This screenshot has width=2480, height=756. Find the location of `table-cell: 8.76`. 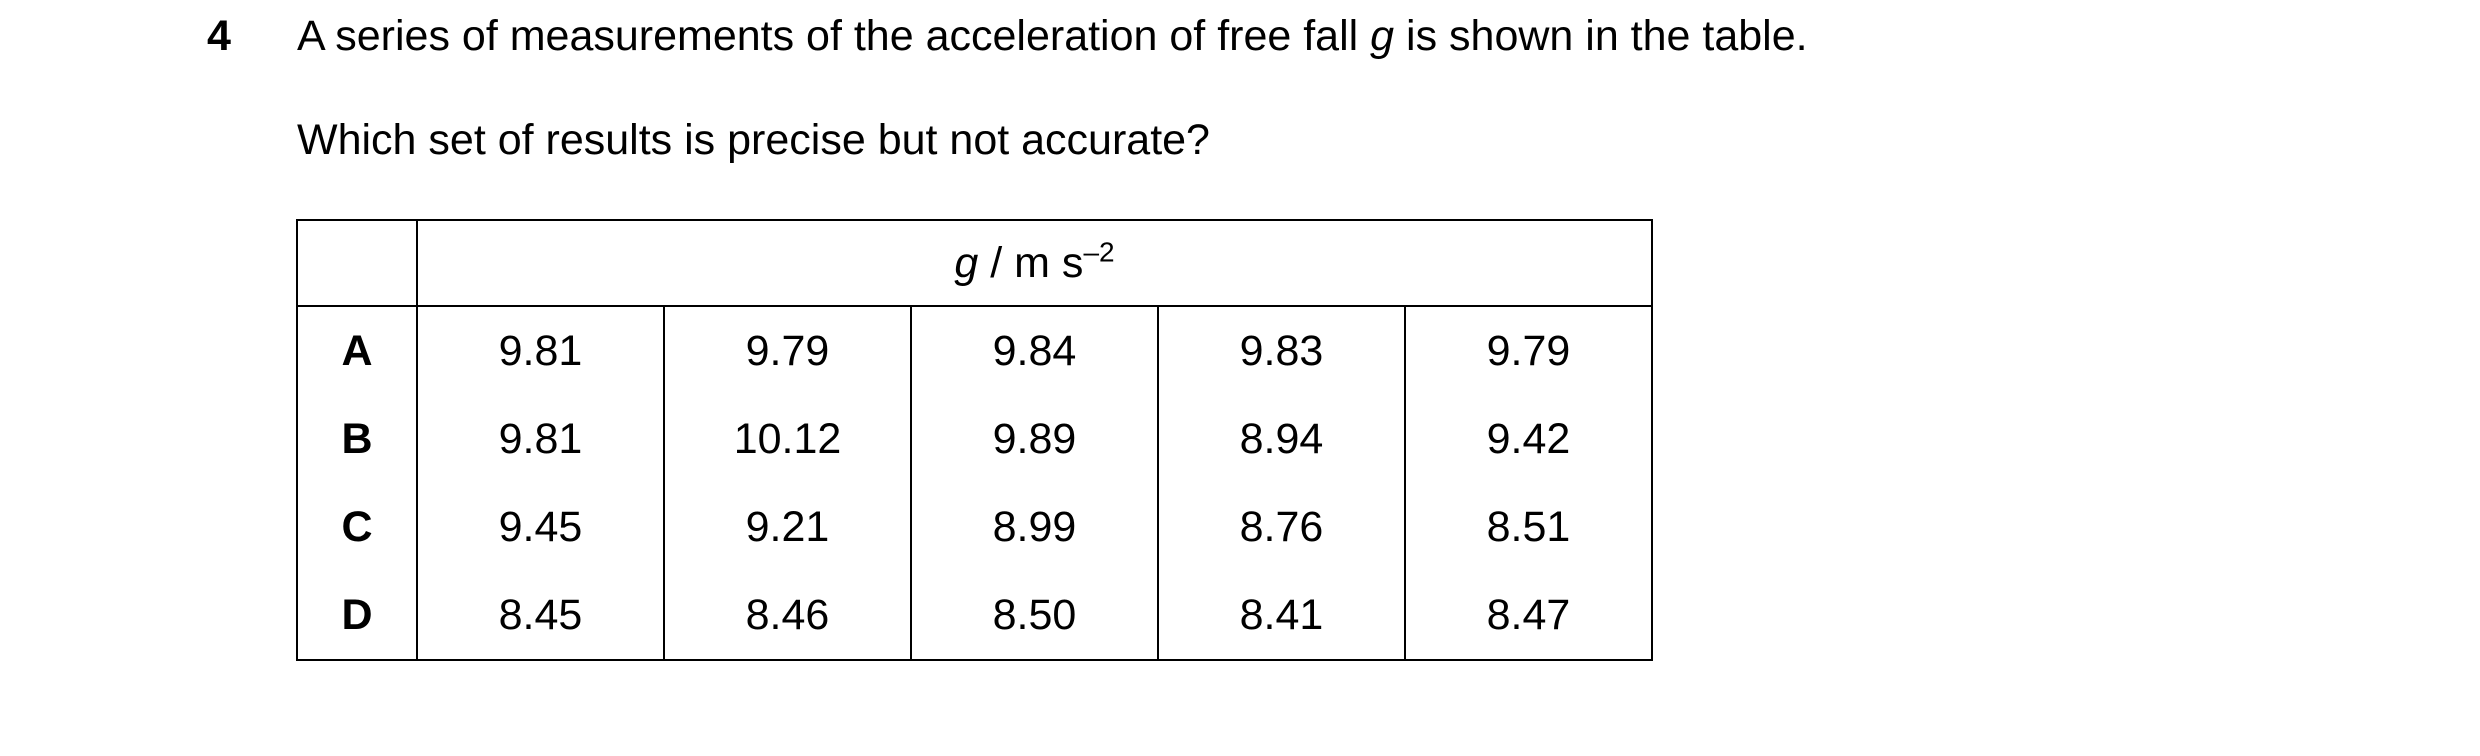

table-cell: 8.76 is located at coordinates (1281, 527).